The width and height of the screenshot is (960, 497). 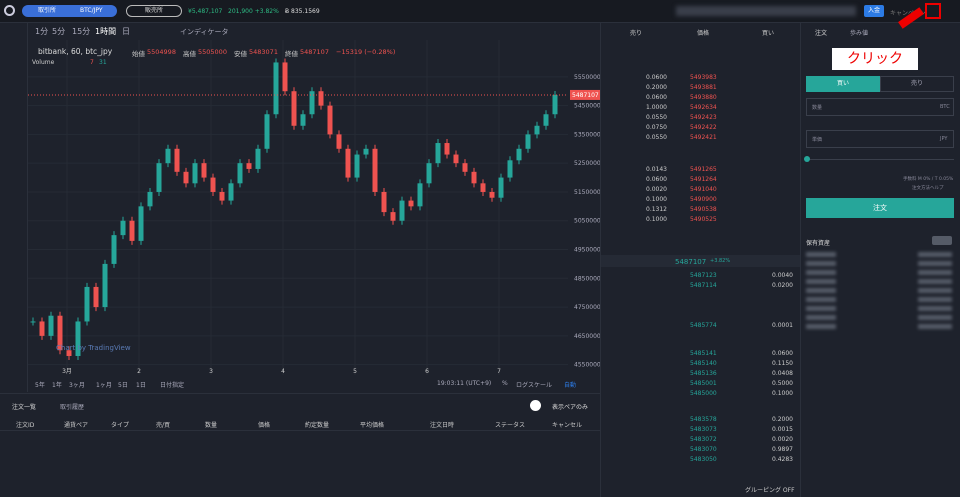 I want to click on column-header: 価格, so click(x=264, y=425).